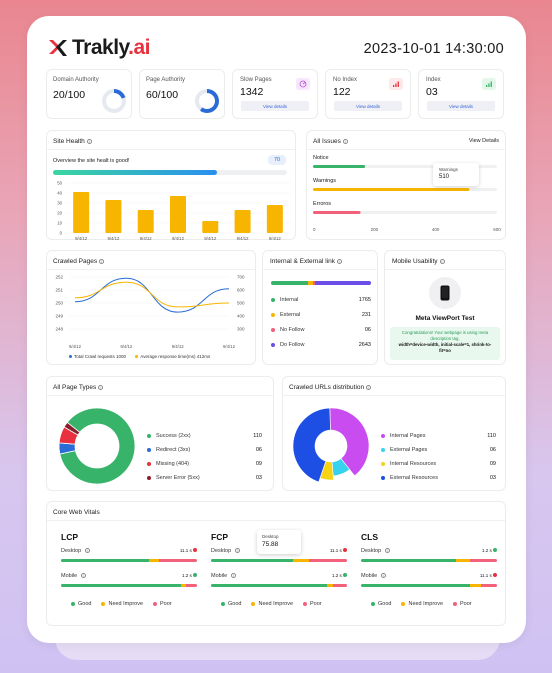 Image resolution: width=552 pixels, height=673 pixels. Describe the element at coordinates (322, 204) in the screenshot. I see `issue-label: Erroros` at that location.